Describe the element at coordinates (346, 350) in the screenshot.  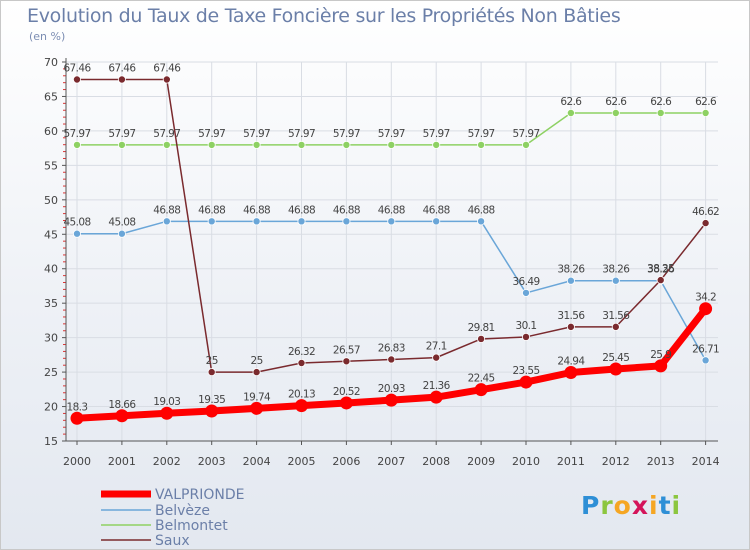
I see `data-label-saux: 26.57` at that location.